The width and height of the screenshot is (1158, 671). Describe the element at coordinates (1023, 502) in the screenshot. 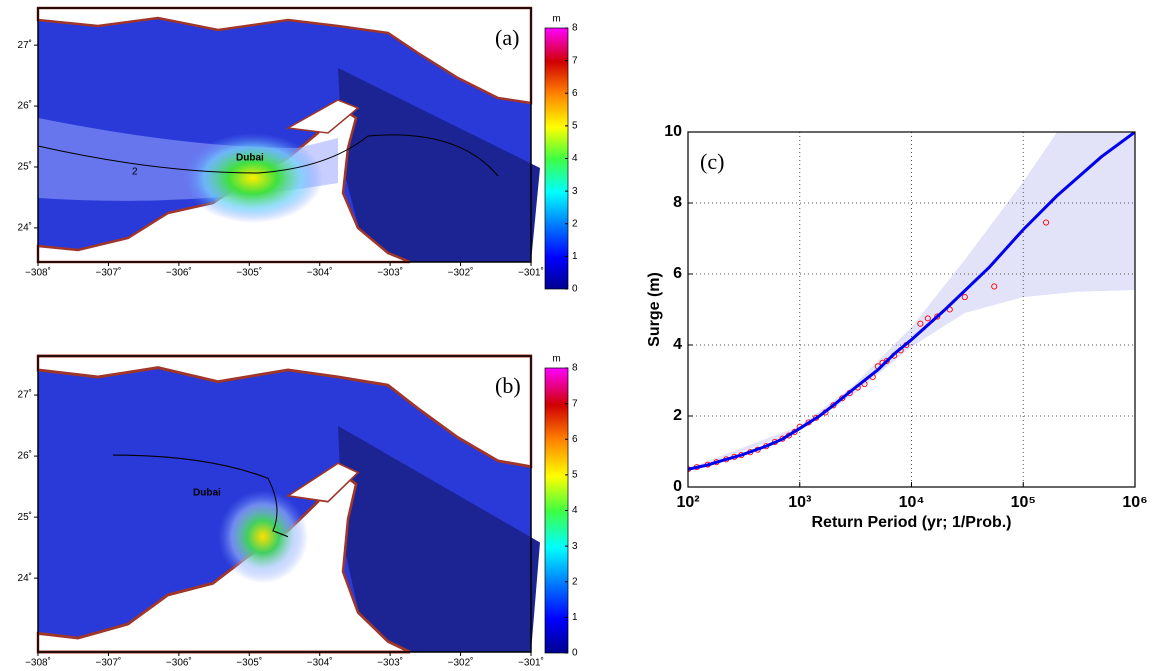

I see `x-tick-label: 10⁵` at that location.